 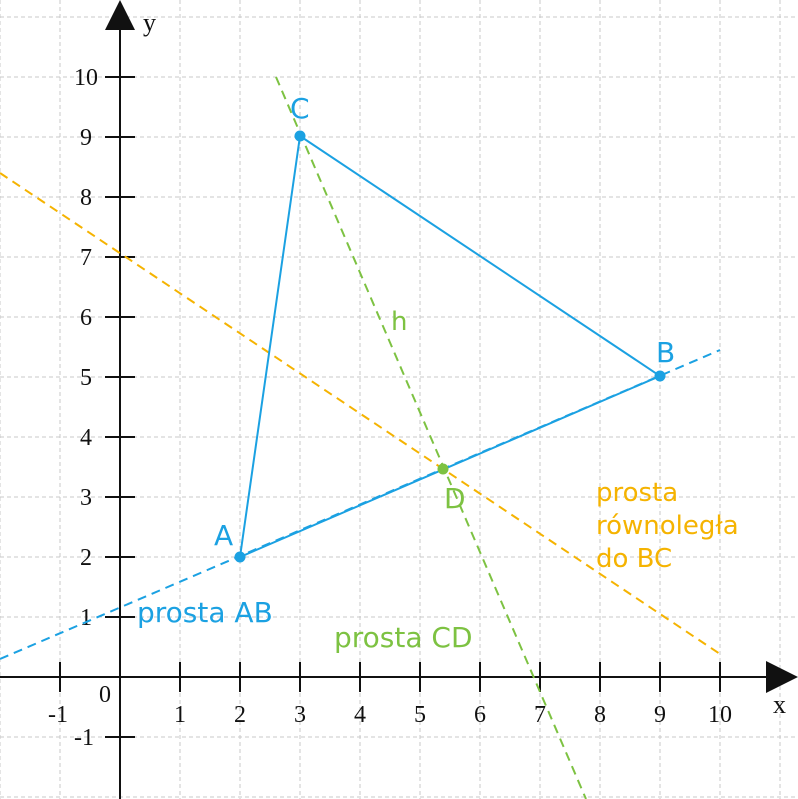 What do you see at coordinates (180, 715) in the screenshot?
I see `x-tick-label: 1` at bounding box center [180, 715].